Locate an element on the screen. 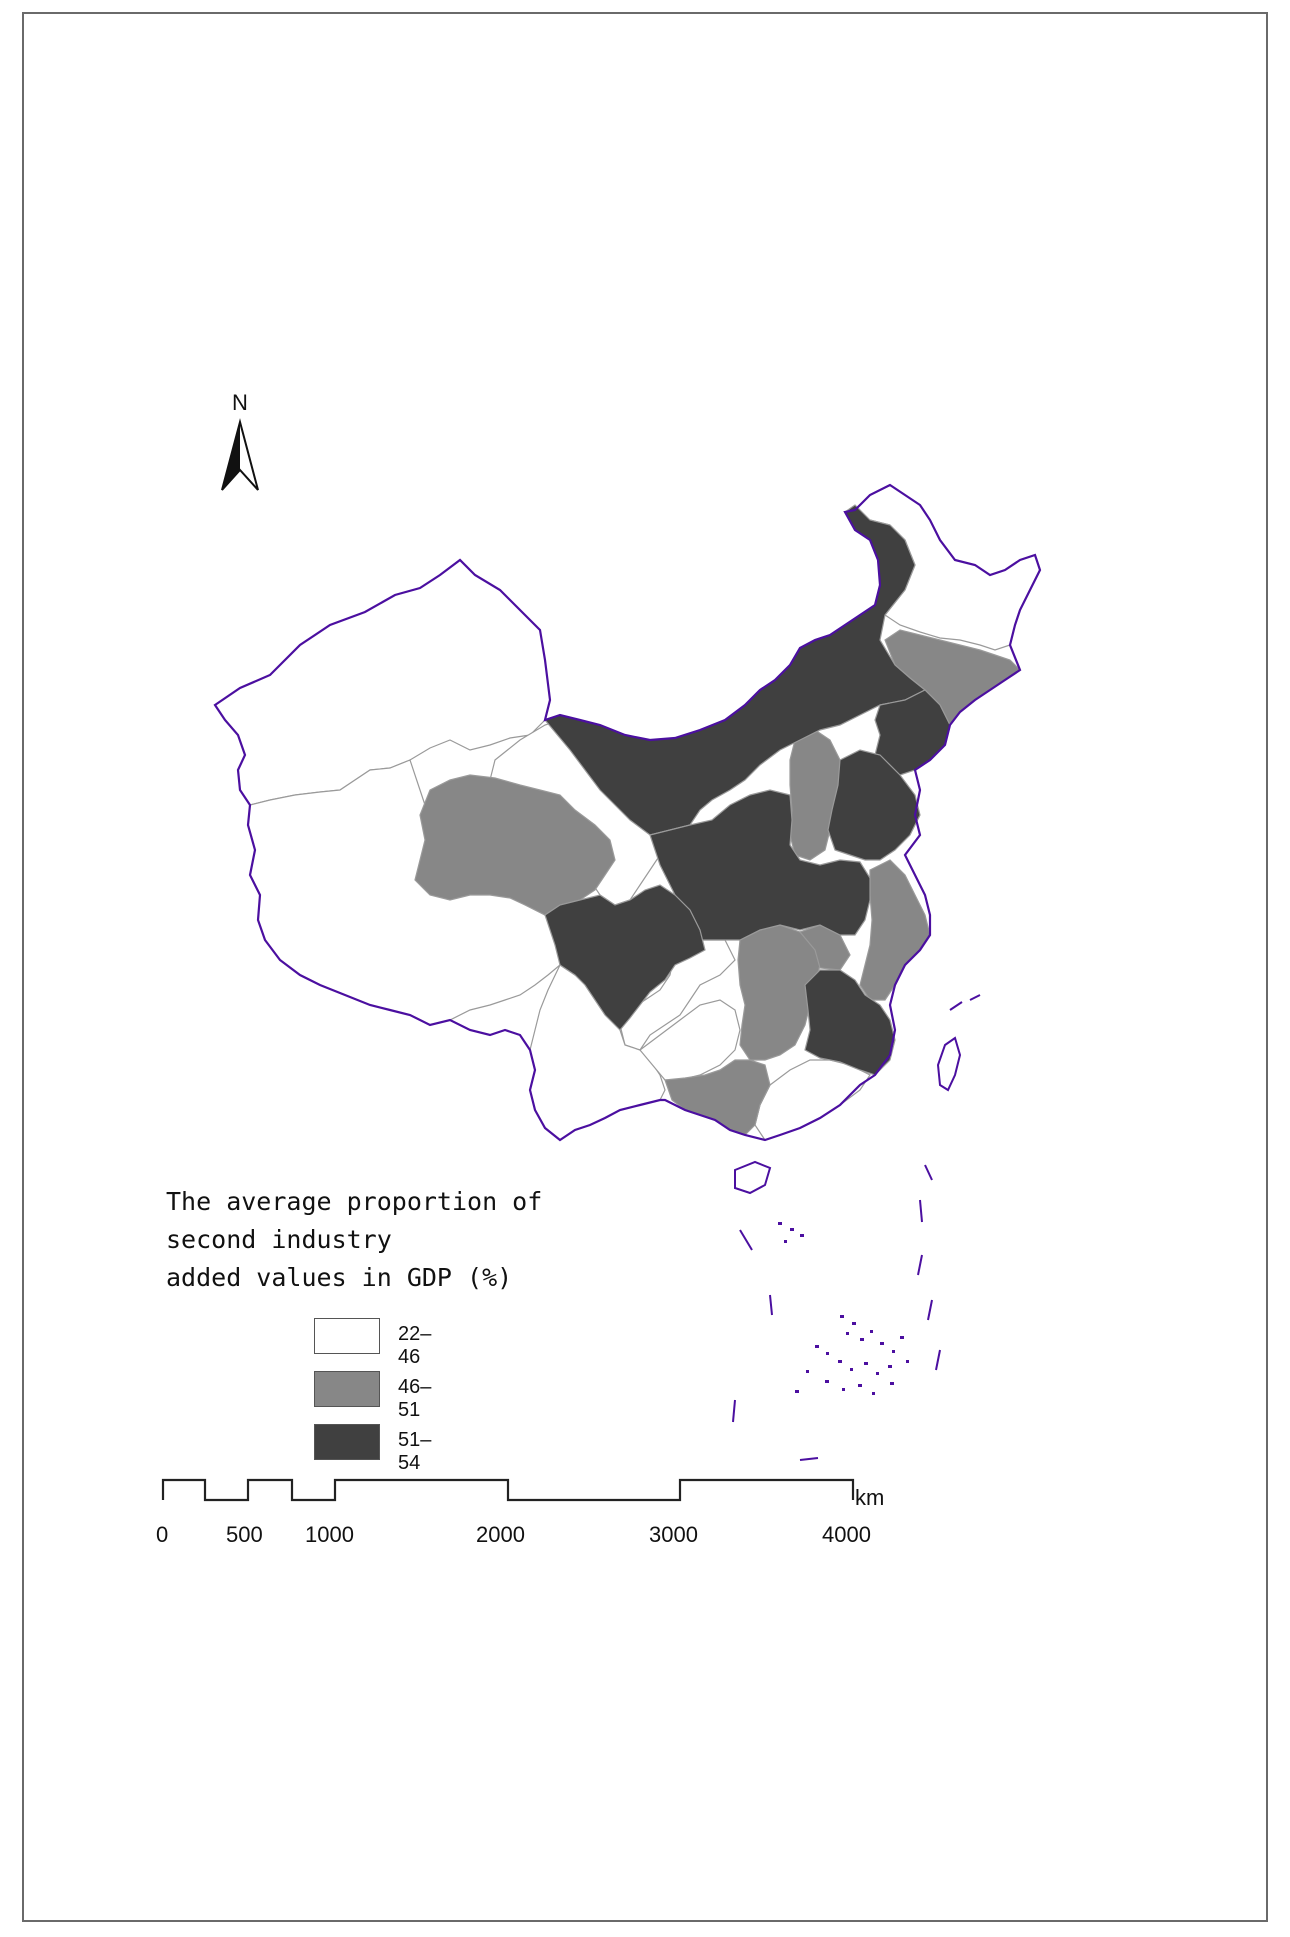 The height and width of the screenshot is (1937, 1290). region-anhui-fujian is located at coordinates (850, 1022).